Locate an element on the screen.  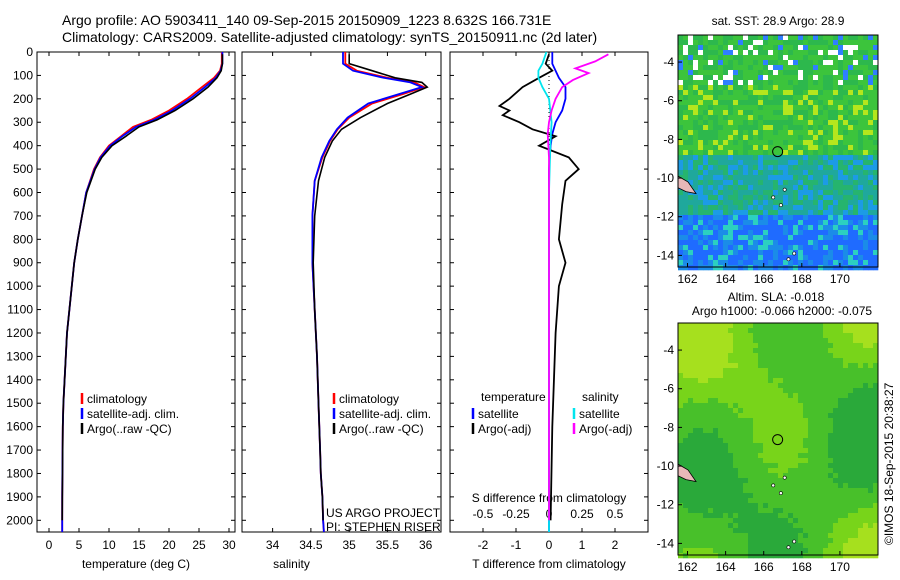
legend-header-salinity: salinity is located at coordinates (600, 397).